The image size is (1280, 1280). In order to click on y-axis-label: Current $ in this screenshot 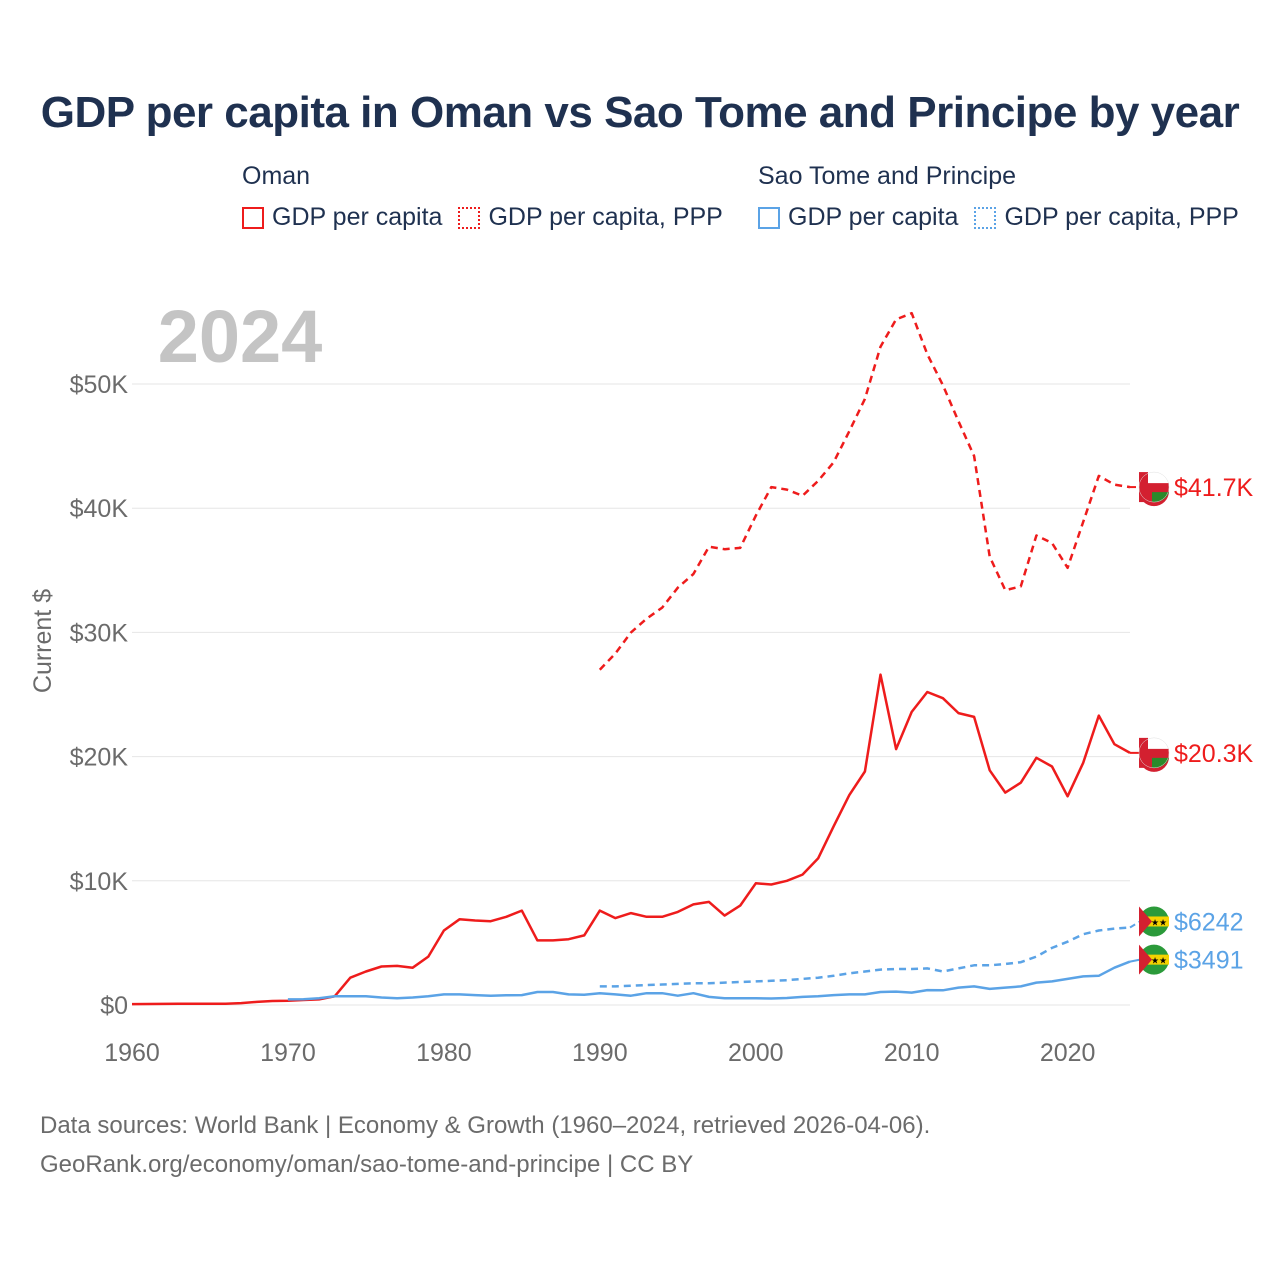, I will do `click(43, 641)`.